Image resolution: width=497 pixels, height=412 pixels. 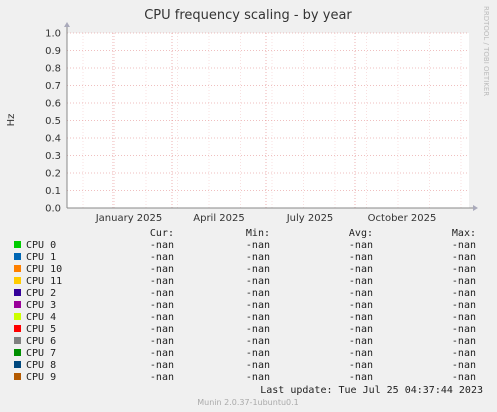 I want to click on y-axis-arrow, so click(x=67, y=24).